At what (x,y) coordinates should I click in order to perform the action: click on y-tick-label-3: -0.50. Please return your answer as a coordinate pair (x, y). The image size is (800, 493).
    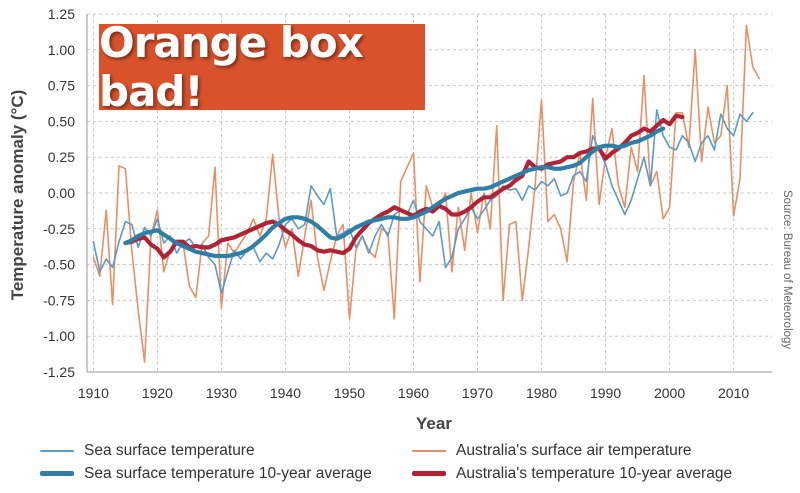
    Looking at the image, I should click on (59, 265).